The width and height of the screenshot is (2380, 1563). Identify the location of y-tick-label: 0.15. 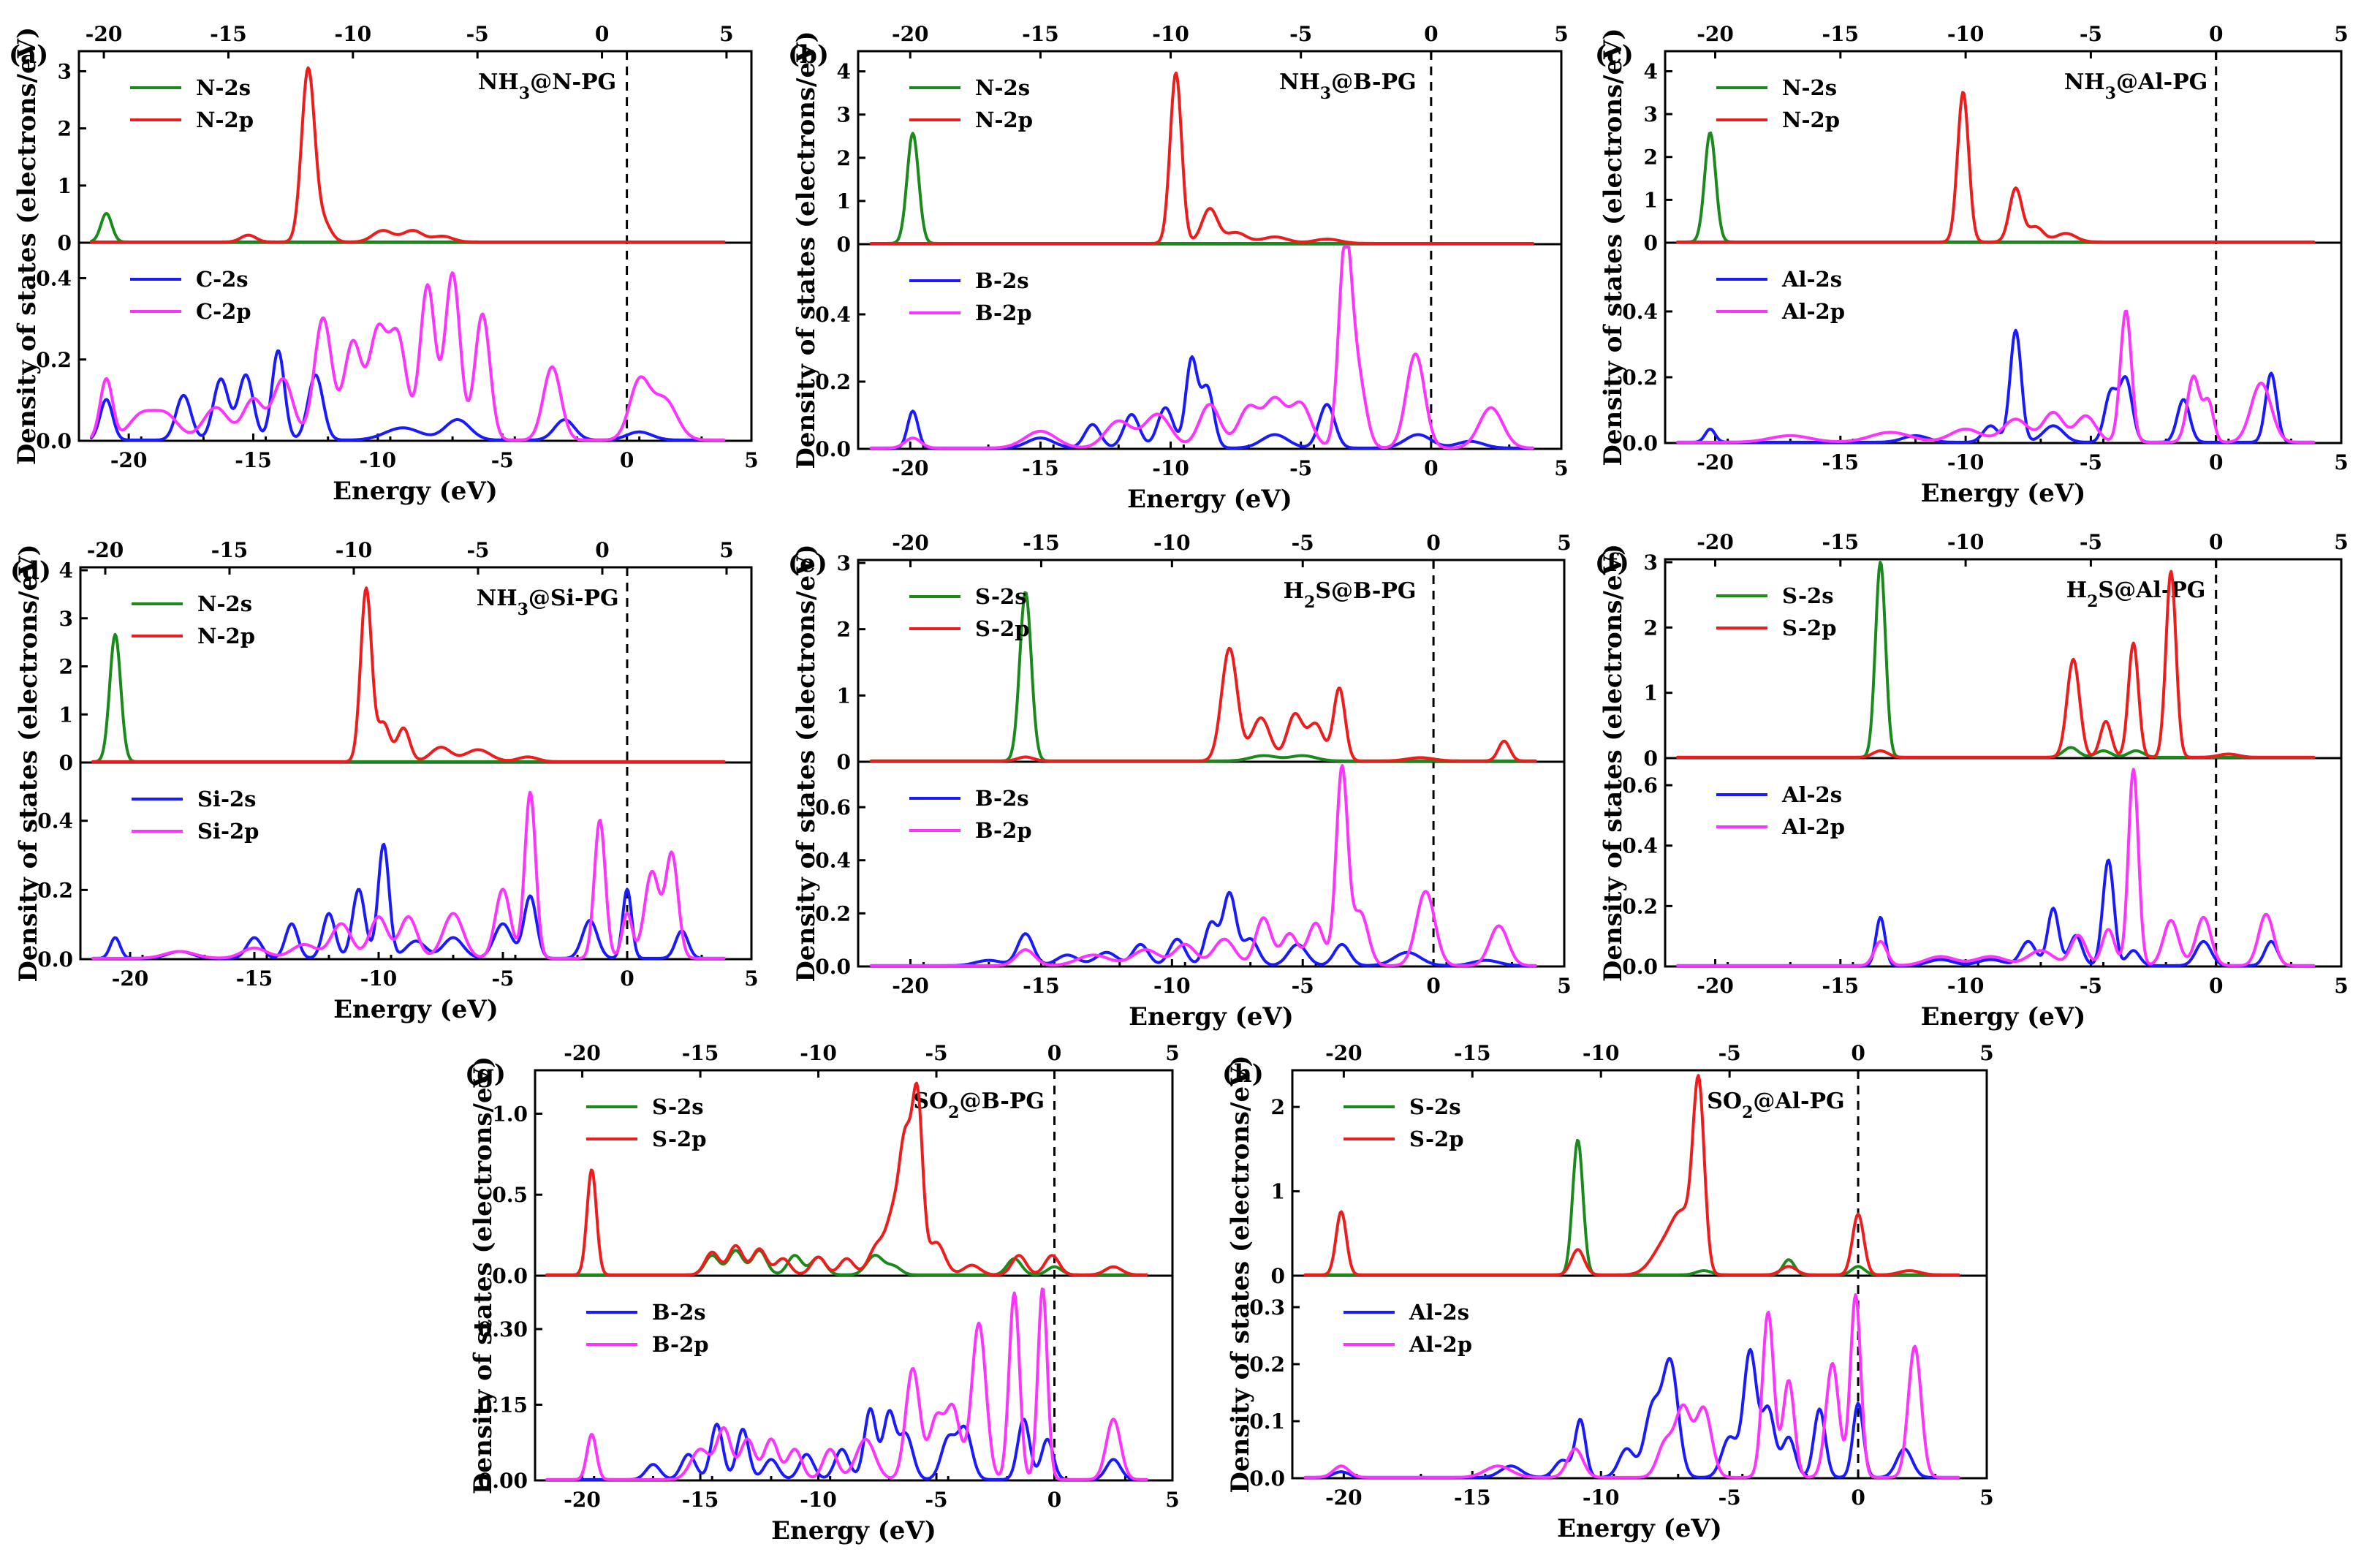
(503, 1406).